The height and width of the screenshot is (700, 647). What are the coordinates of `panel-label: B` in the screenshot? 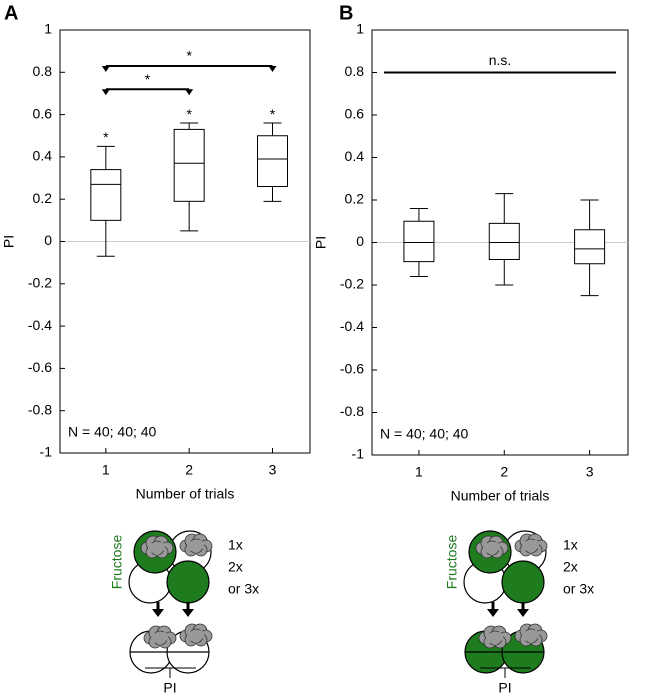 It's located at (346, 13).